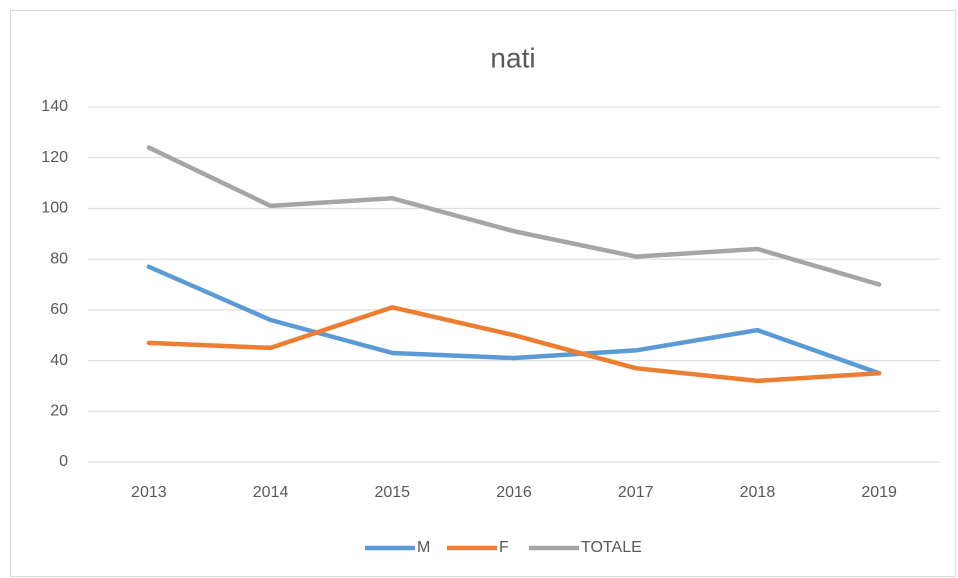 This screenshot has width=958, height=578. What do you see at coordinates (423, 547) in the screenshot?
I see `legend-label: M` at bounding box center [423, 547].